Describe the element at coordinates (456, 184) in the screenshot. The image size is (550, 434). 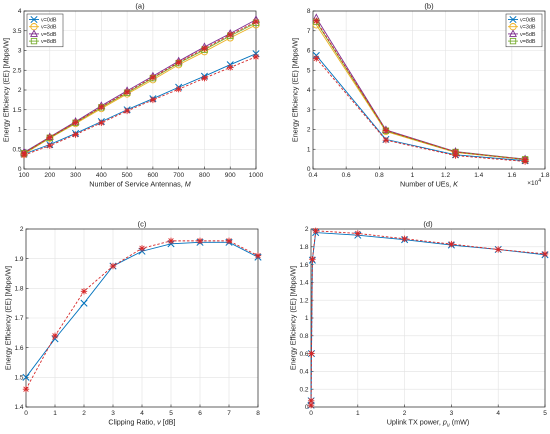
I see `x-axis-title-variable: K` at that location.